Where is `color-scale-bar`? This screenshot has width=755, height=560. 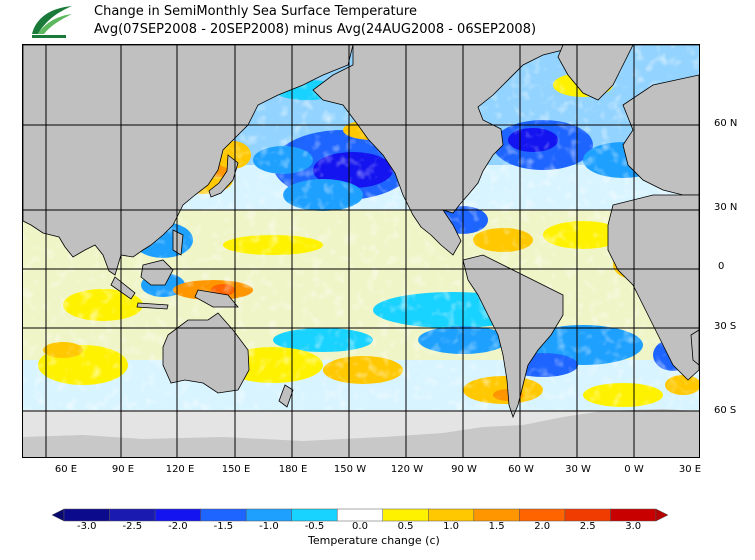
color-scale-bar is located at coordinates (360, 515).